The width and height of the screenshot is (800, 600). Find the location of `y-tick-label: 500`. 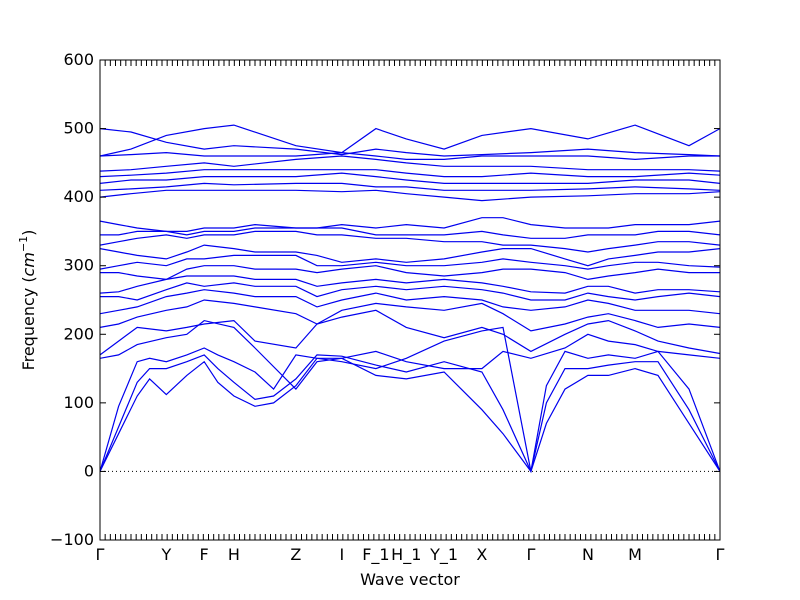

y-tick-label: 500 is located at coordinates (78, 128).